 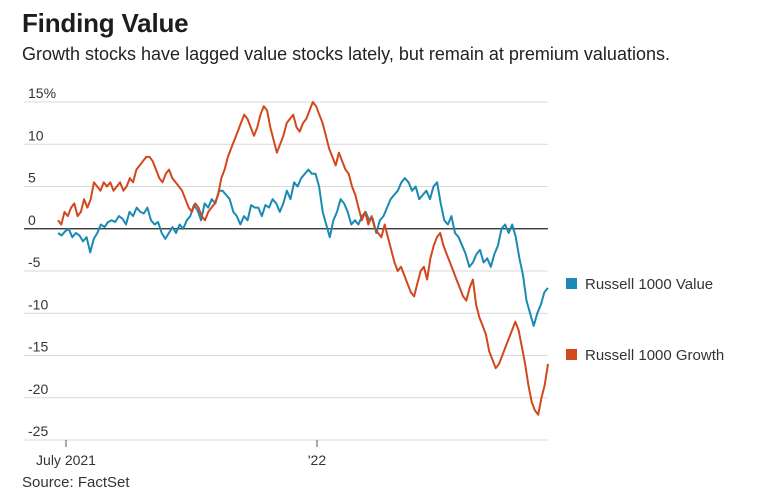 I want to click on x-tick-label: July 2021, so click(x=66, y=460).